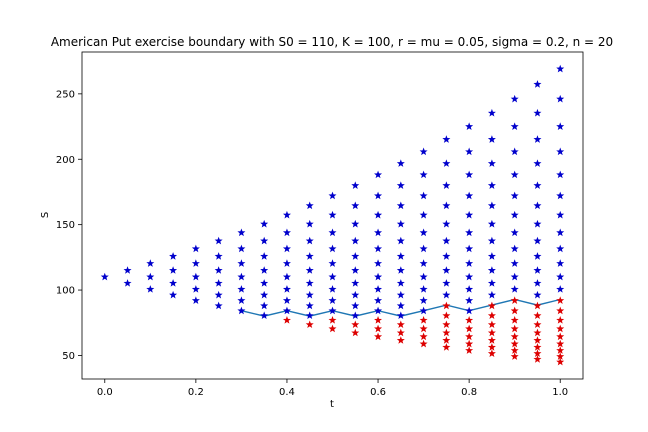  I want to click on y-tick-label: 100, so click(65, 291).